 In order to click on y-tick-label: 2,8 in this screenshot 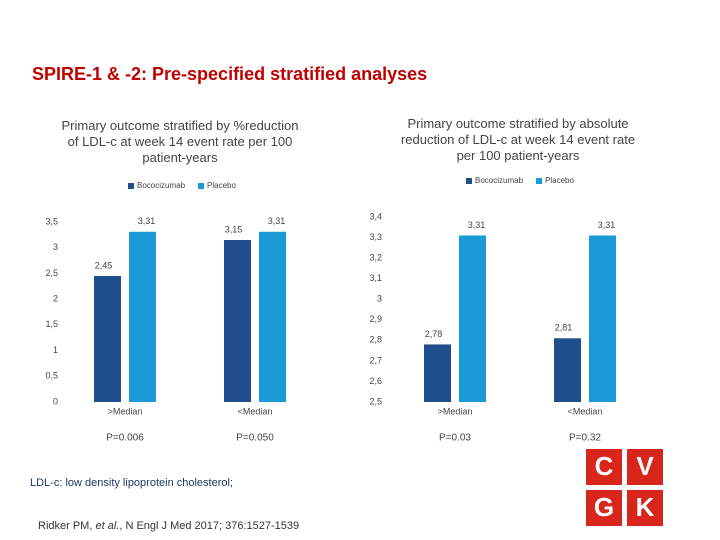, I will do `click(375, 340)`.